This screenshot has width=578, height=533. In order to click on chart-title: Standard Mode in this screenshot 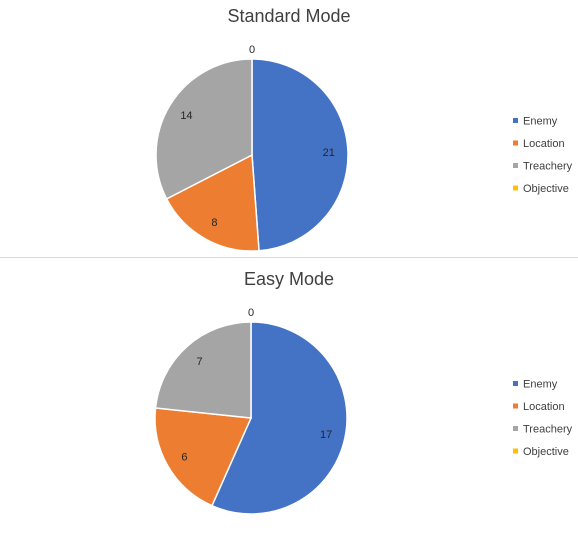, I will do `click(288, 16)`.